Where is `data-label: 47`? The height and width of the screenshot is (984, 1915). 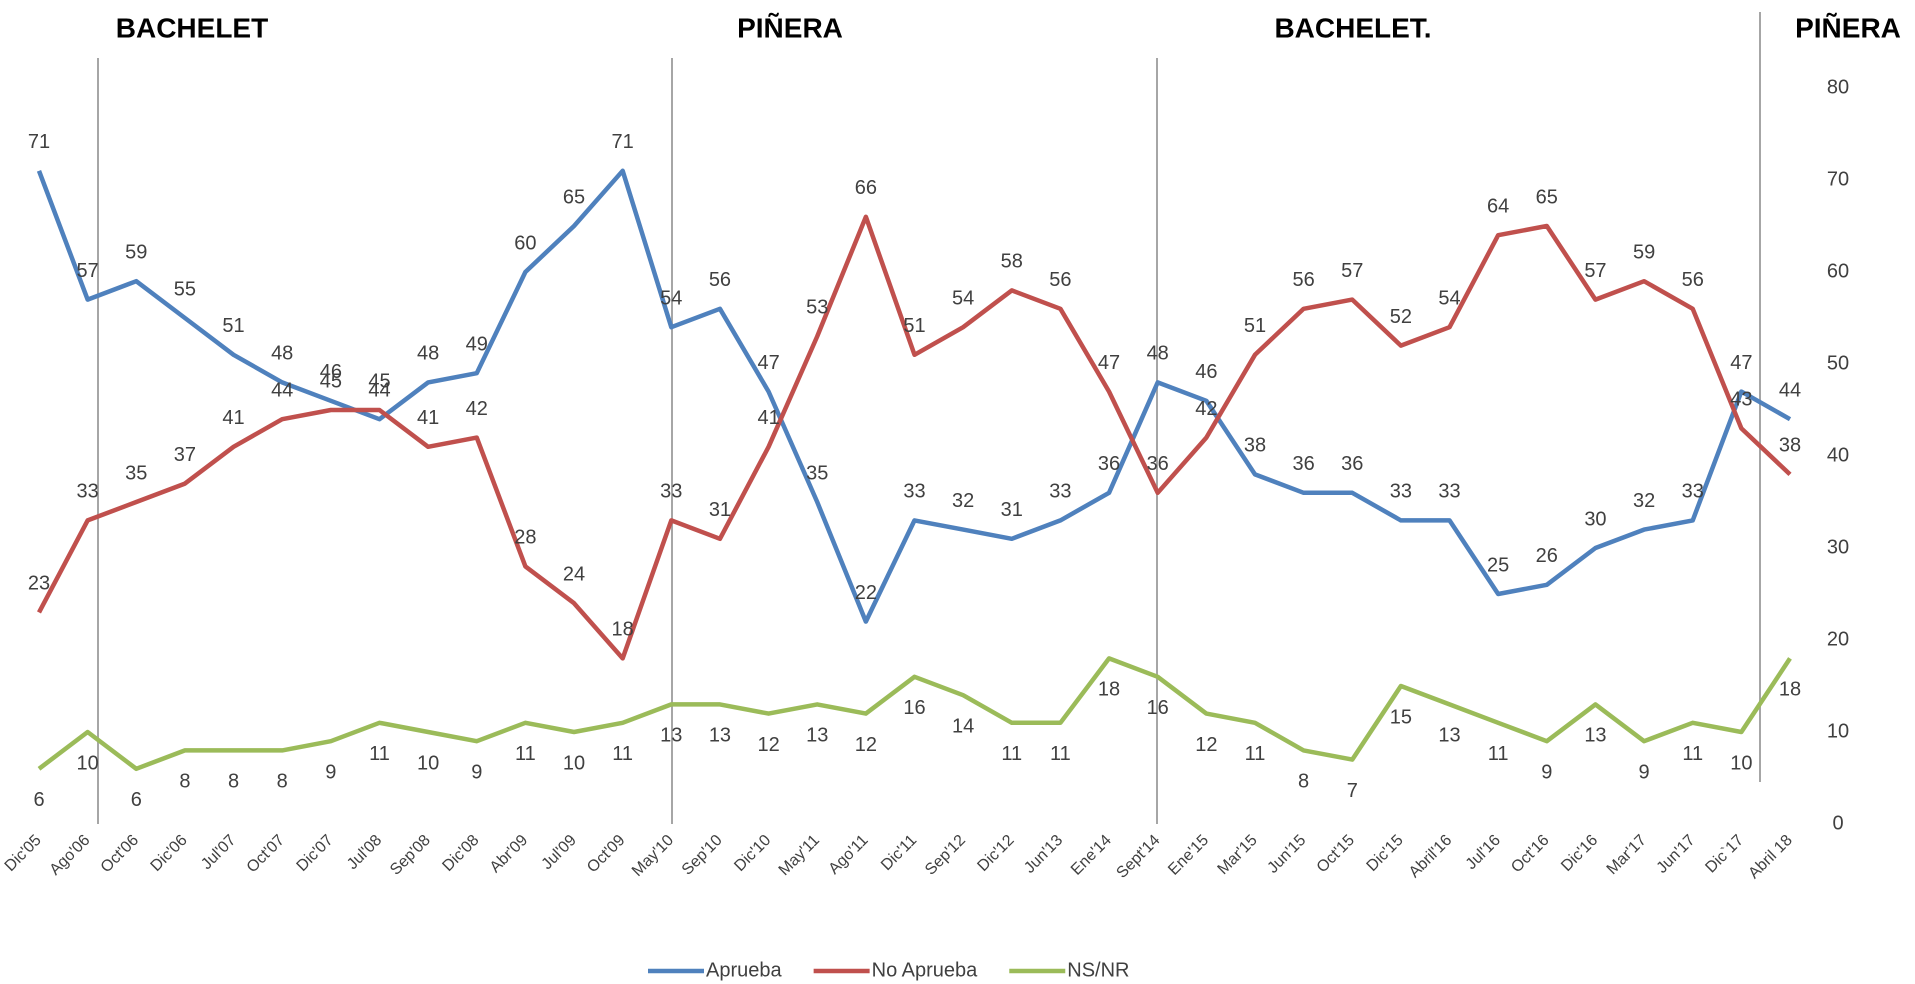 data-label: 47 is located at coordinates (768, 363).